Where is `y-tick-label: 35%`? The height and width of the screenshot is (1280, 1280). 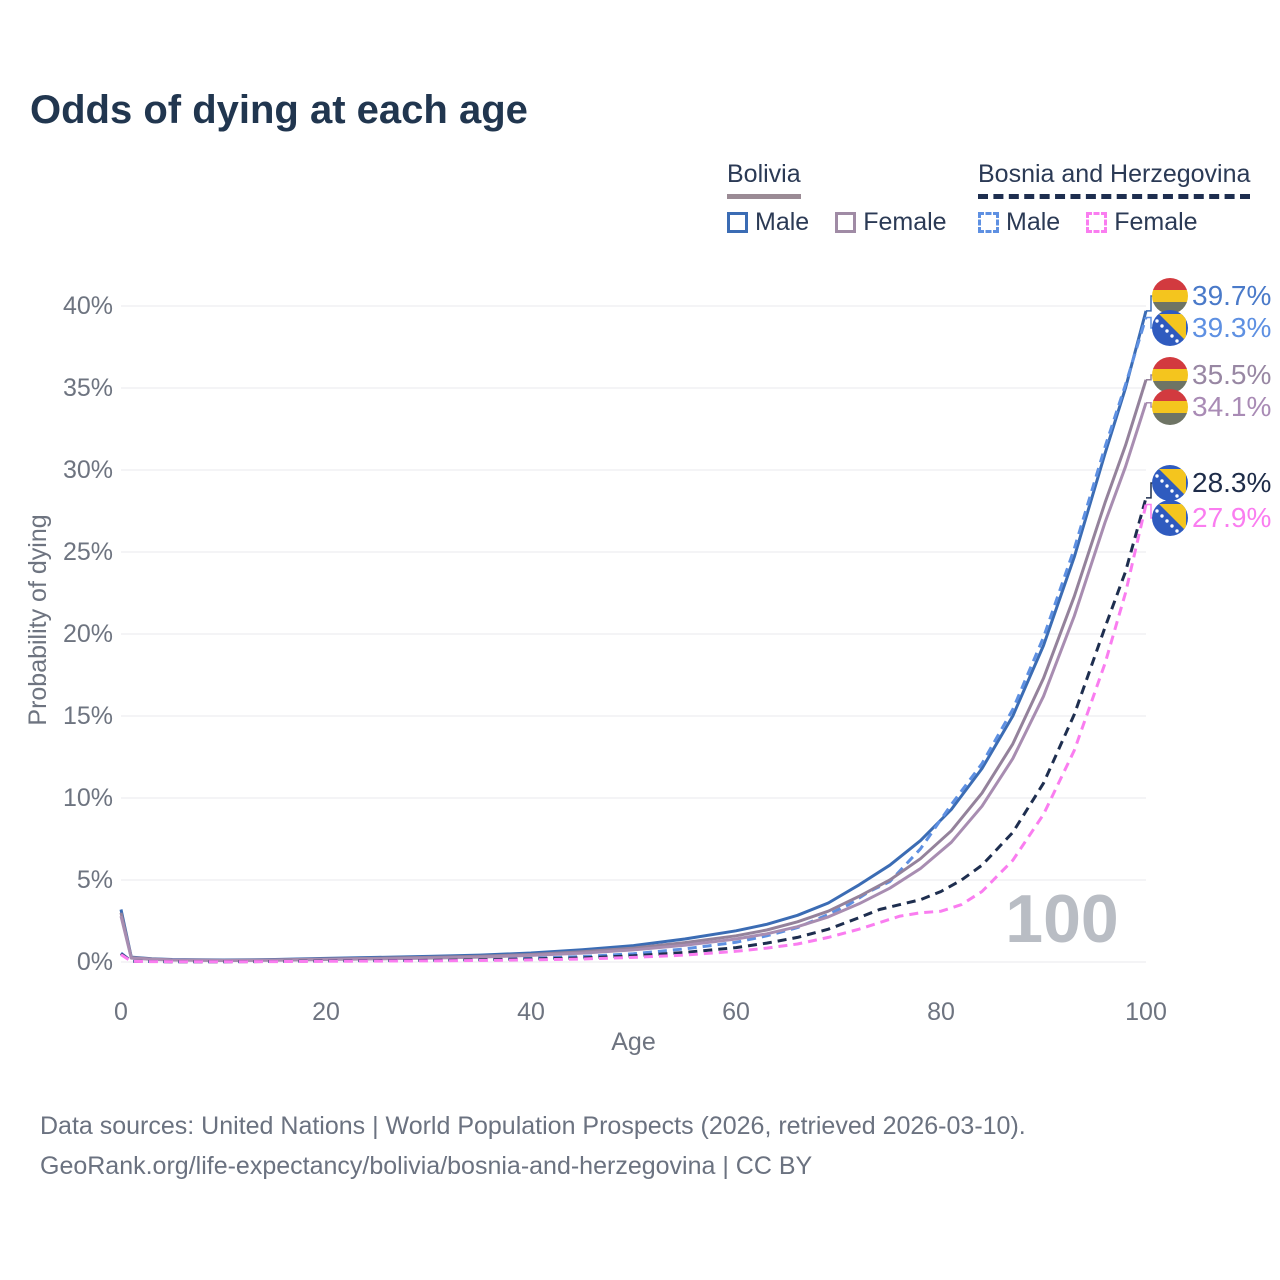
y-tick-label: 35% is located at coordinates (88, 388).